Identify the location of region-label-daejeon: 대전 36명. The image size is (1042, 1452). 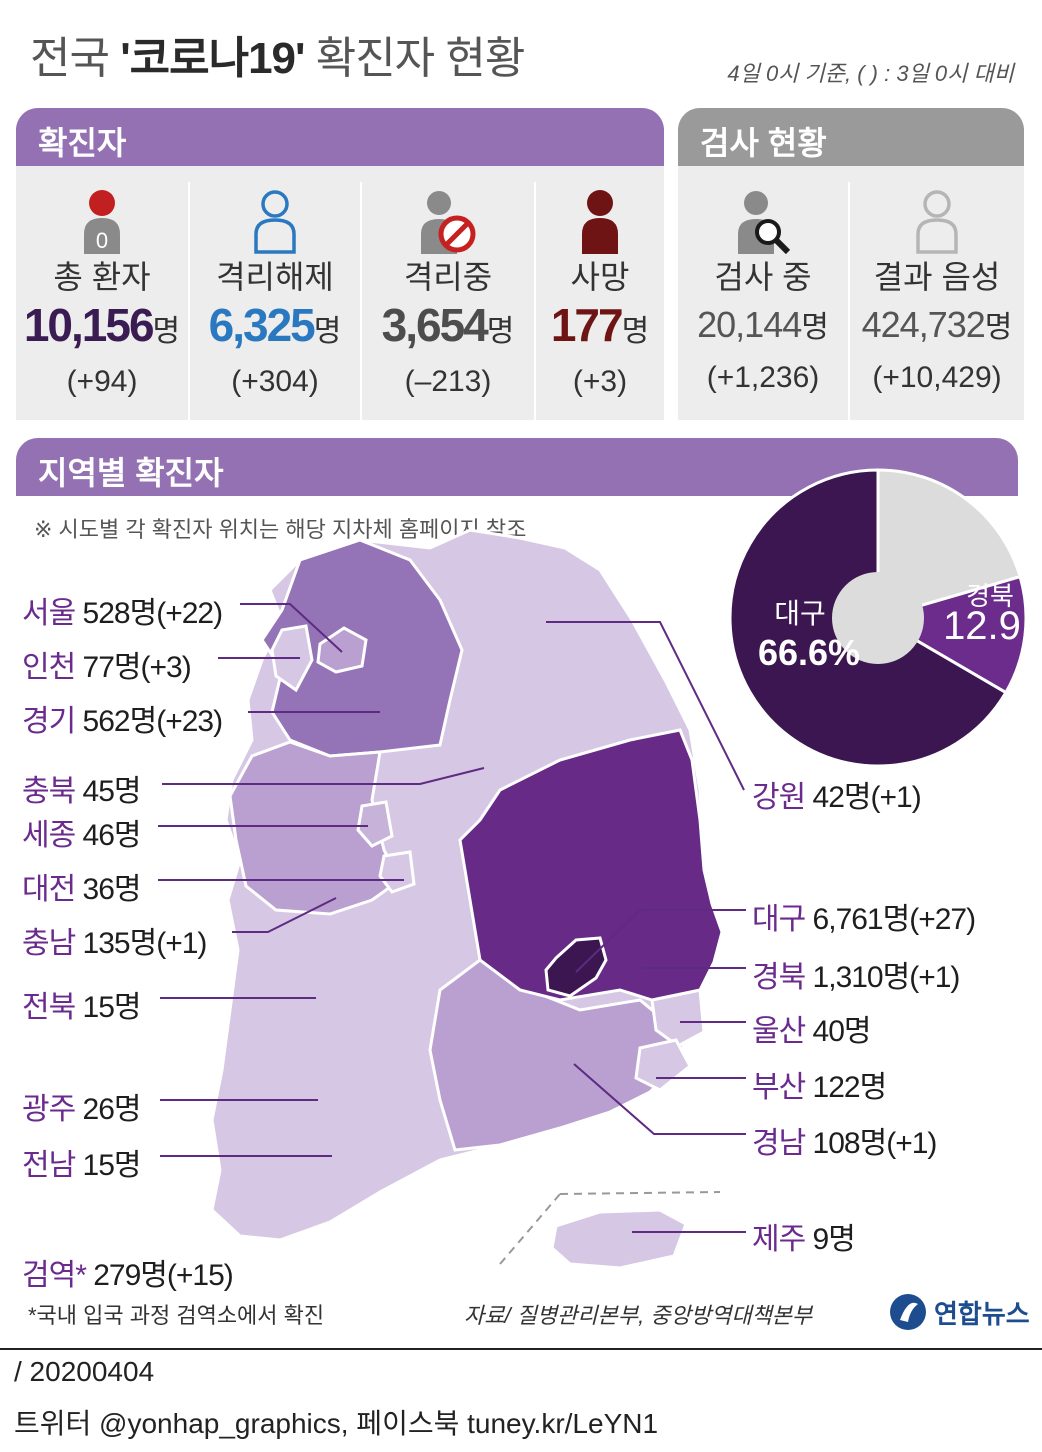
(82, 889).